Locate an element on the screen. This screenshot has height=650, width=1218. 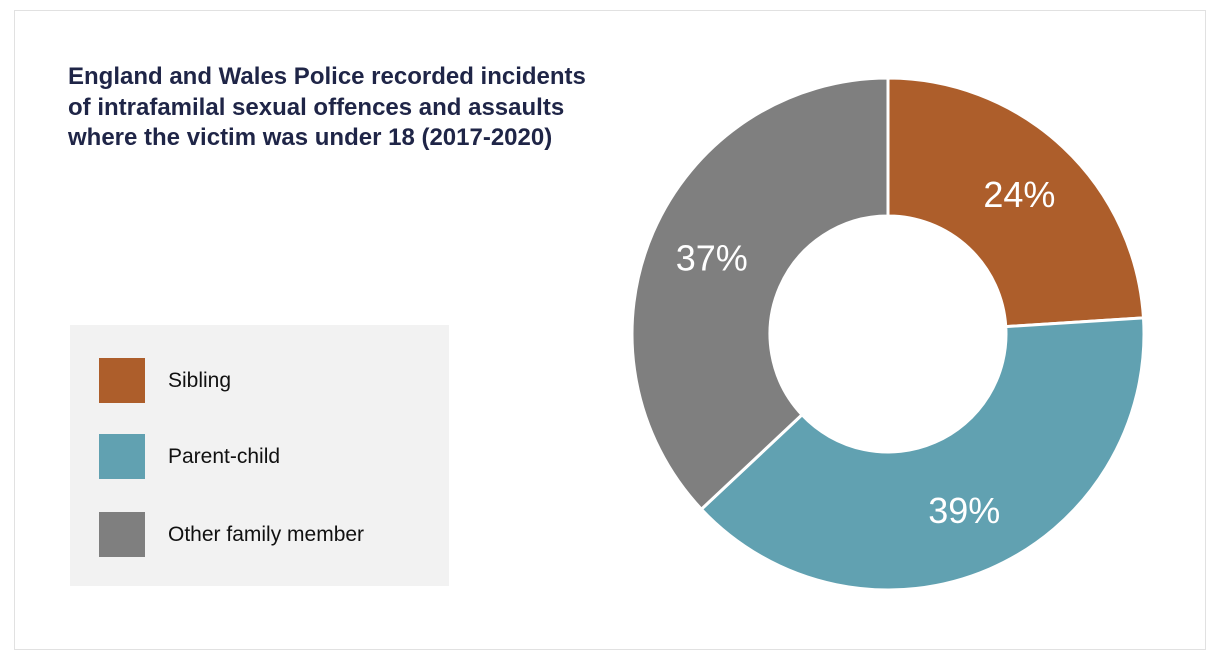
donut-slice-other-family-member is located at coordinates (760, 294).